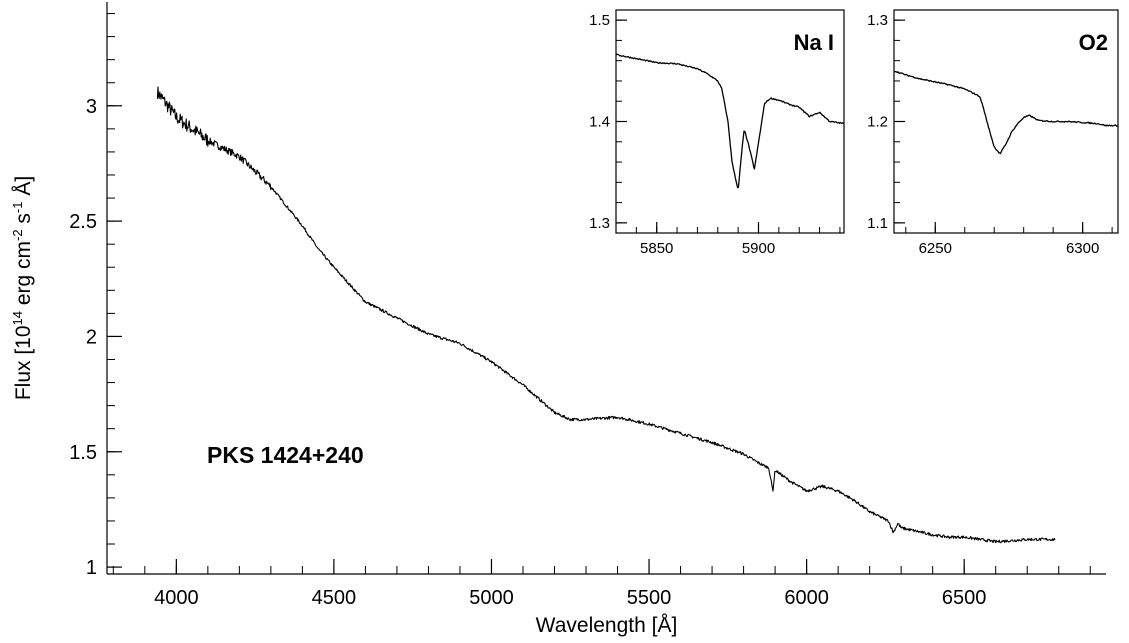  I want to click on y-axis-title-superscript: -1, so click(17, 208).